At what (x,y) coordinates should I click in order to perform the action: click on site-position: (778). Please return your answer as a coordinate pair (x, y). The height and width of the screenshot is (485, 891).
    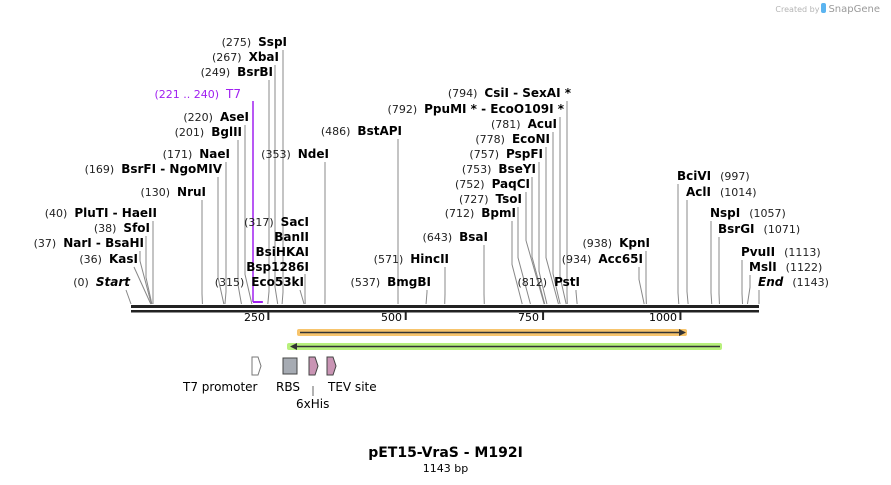
    Looking at the image, I should click on (490, 139).